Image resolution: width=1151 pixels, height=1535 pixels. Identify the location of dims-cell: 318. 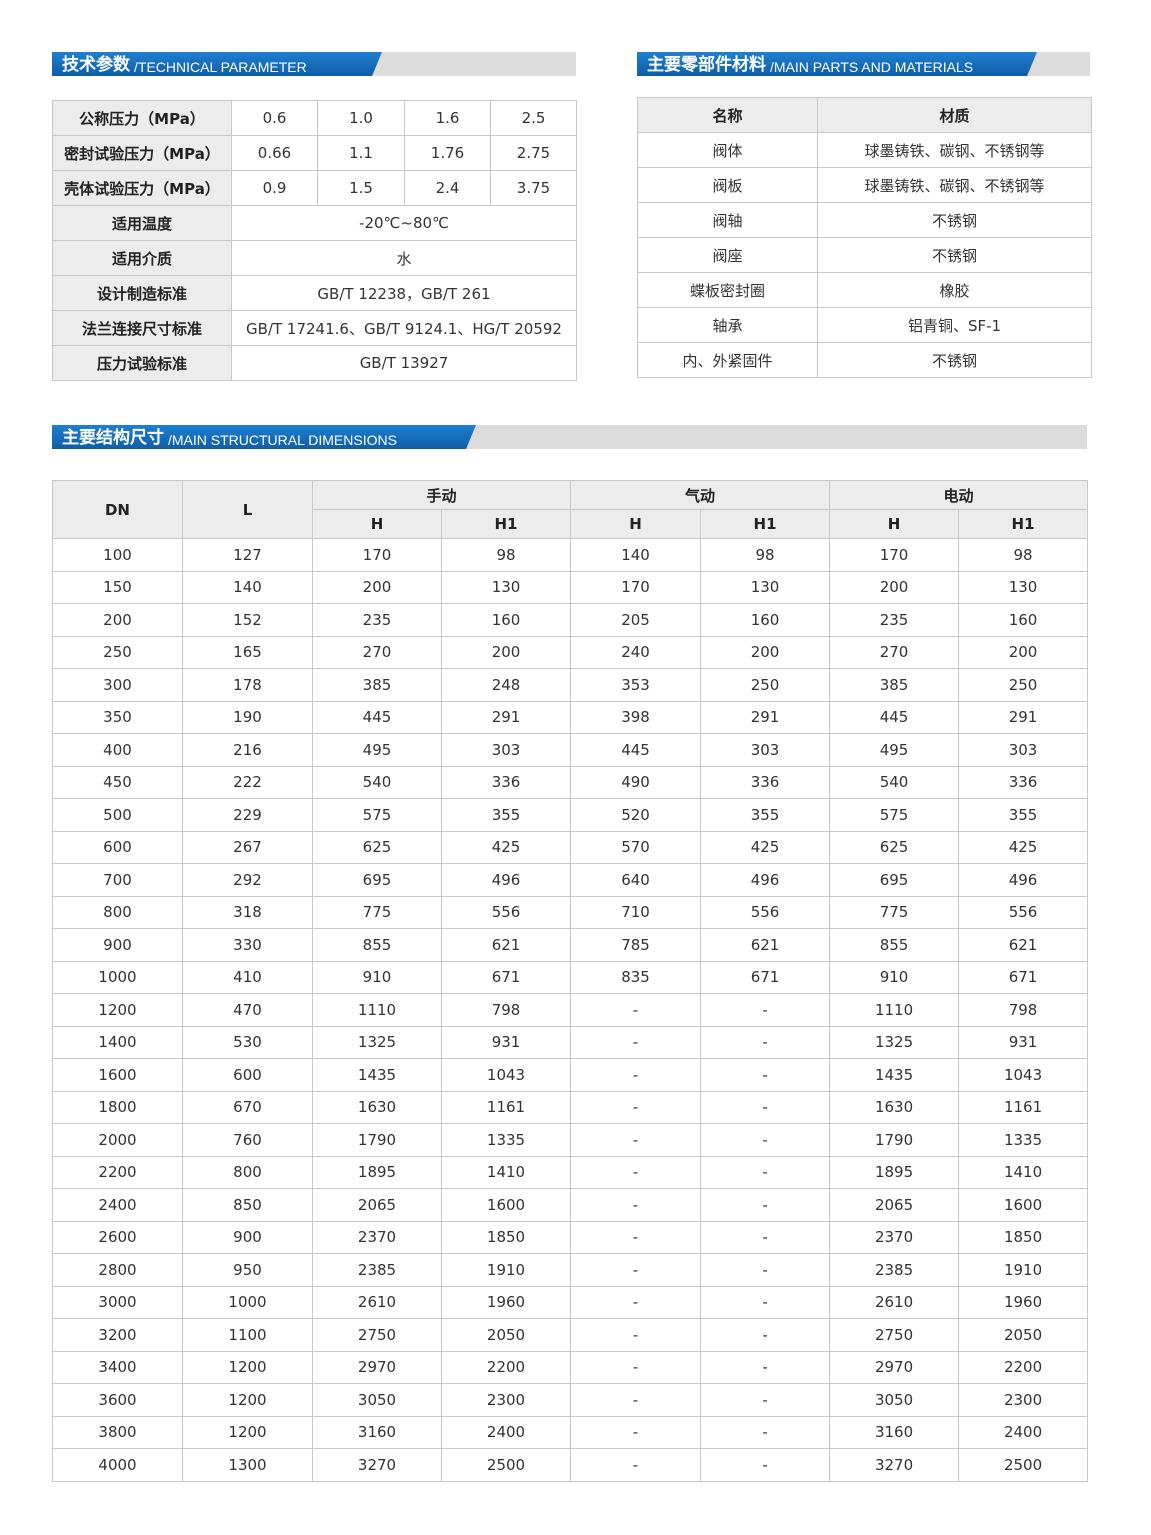
(247, 912).